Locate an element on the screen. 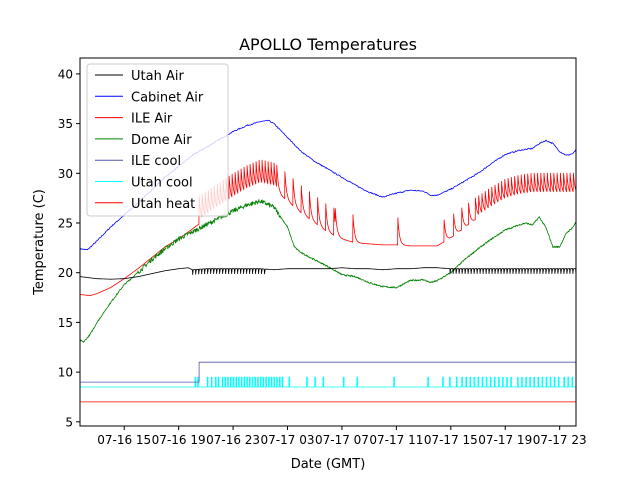  y-axis: 5 10 15 20 25 30 35 40 is located at coordinates (69, 248).